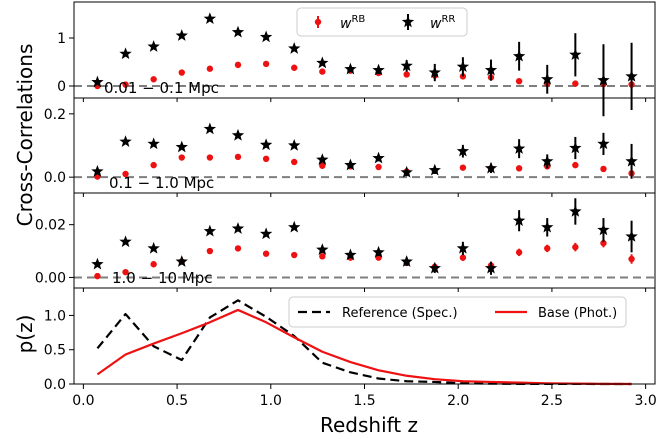  I want to click on y-tick-label: 0.0, so click(55, 385).